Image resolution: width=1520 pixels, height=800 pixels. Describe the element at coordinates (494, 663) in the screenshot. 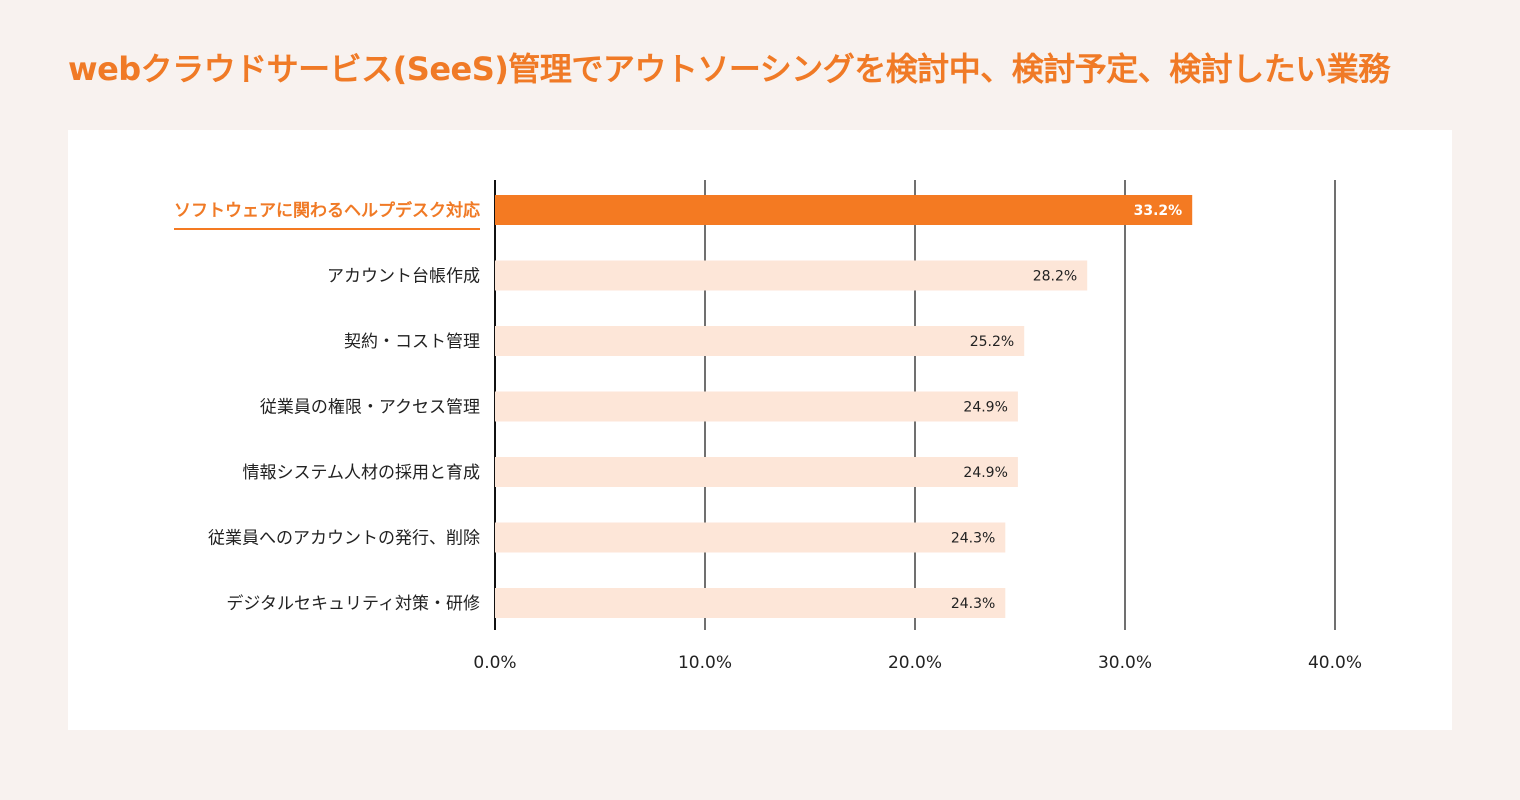

I see `x-tick-label: 0.0%` at that location.